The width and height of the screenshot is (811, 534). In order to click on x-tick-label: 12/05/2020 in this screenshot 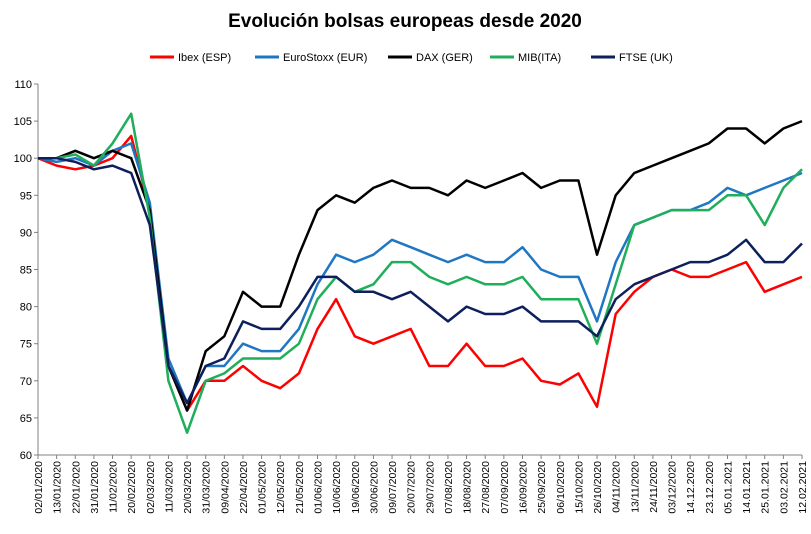, I will do `click(281, 487)`.